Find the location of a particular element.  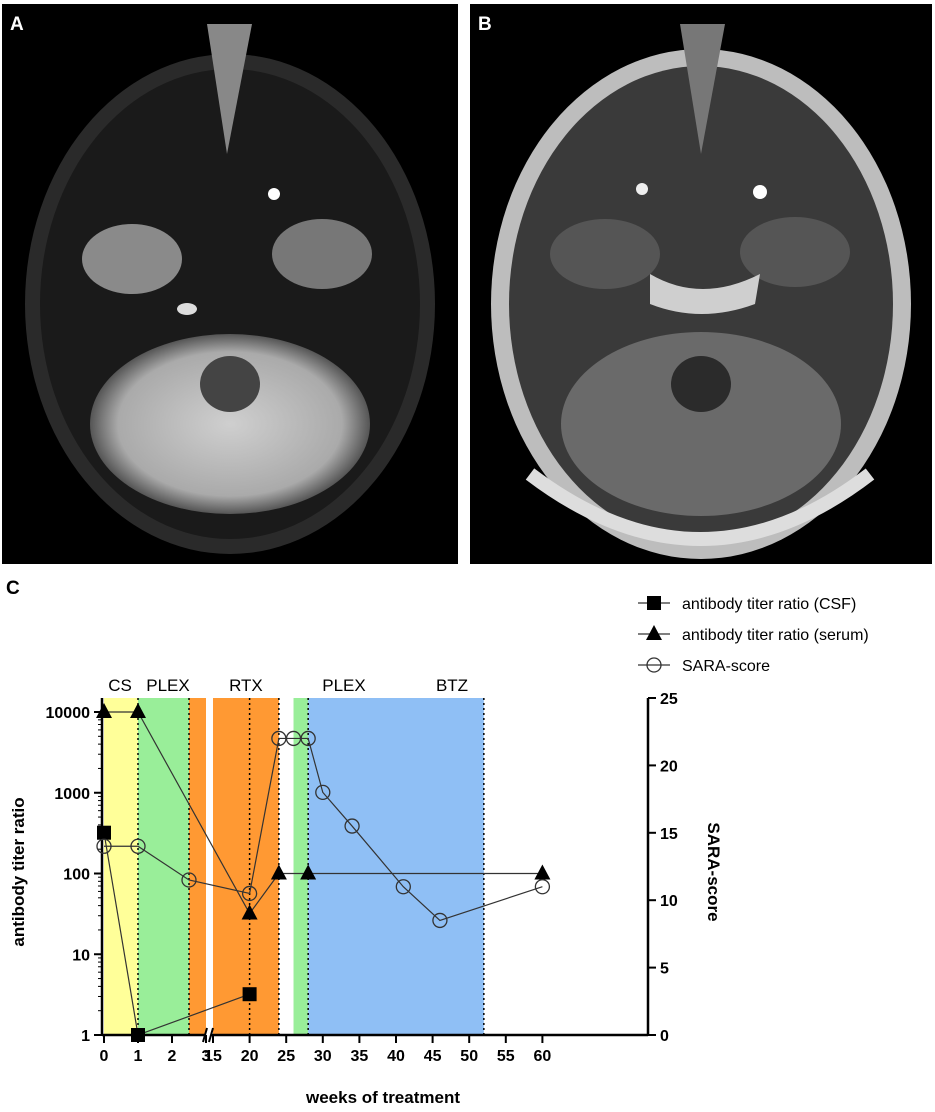

x-axis-label: weeks of treatment is located at coordinates (382, 1097).